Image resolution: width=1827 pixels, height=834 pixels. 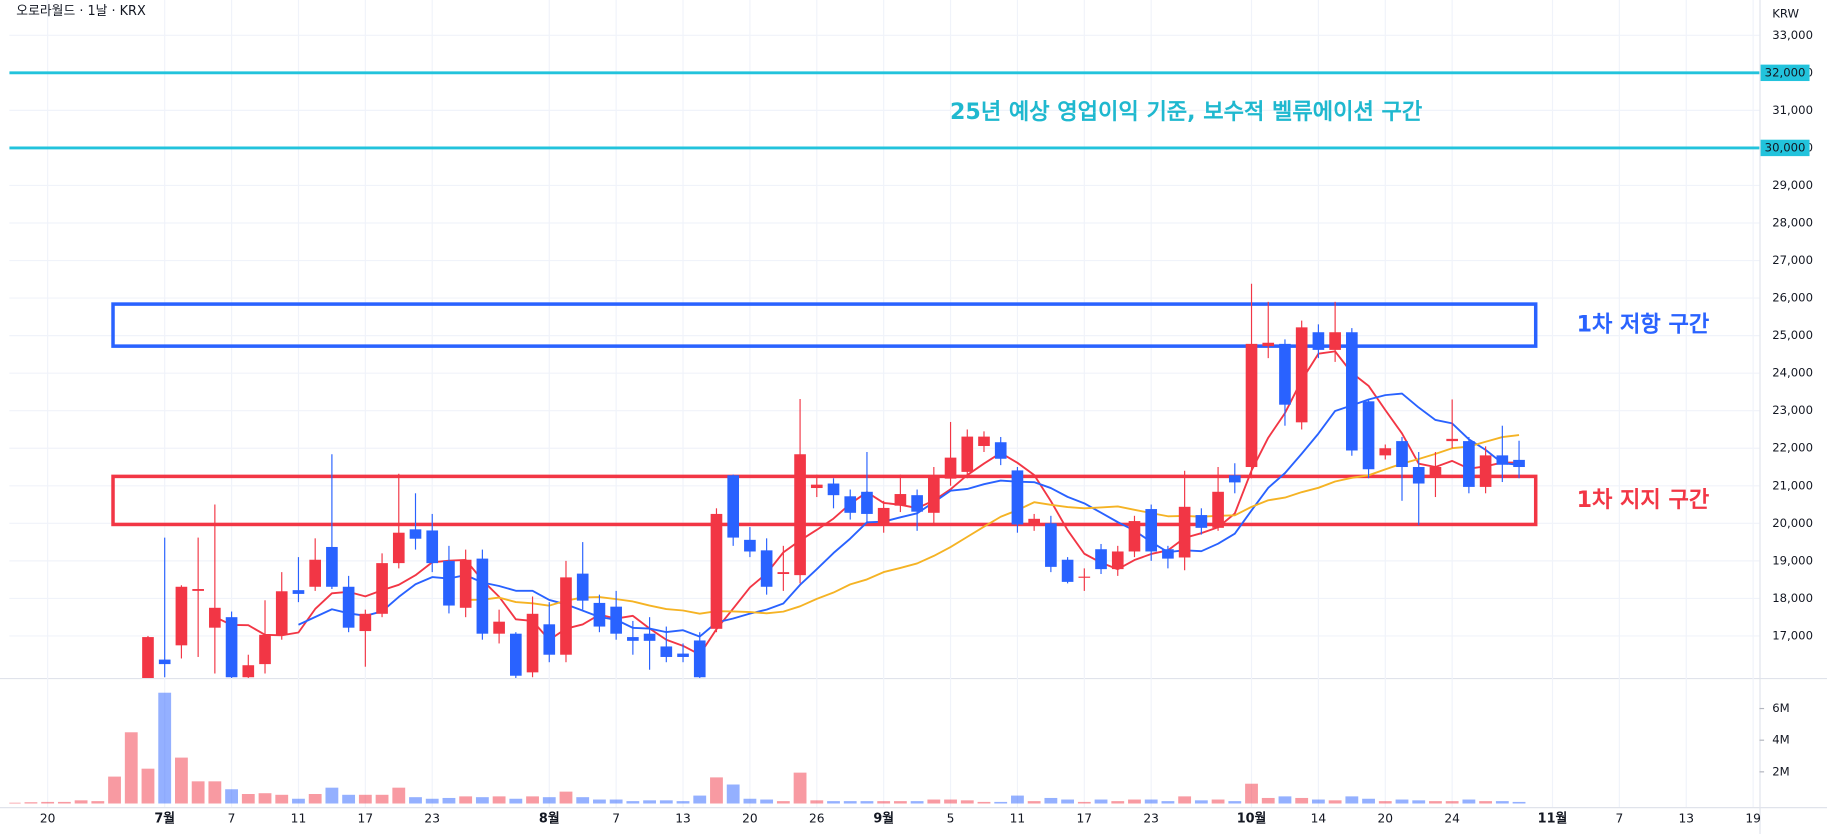 I want to click on x-tick-label: 23, so click(x=432, y=818).